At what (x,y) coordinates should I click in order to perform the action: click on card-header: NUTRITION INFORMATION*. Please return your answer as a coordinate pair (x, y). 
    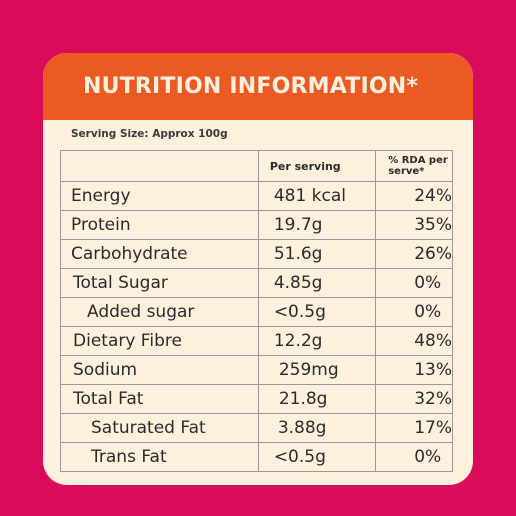
    Looking at the image, I should click on (258, 86).